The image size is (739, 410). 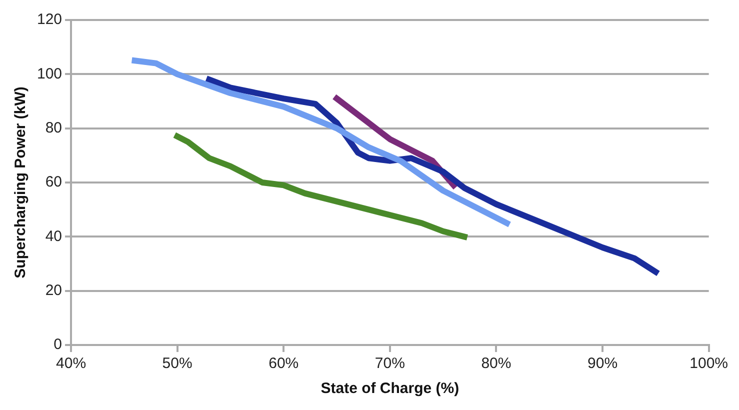 What do you see at coordinates (58, 345) in the screenshot?
I see `y-tick-label: 0` at bounding box center [58, 345].